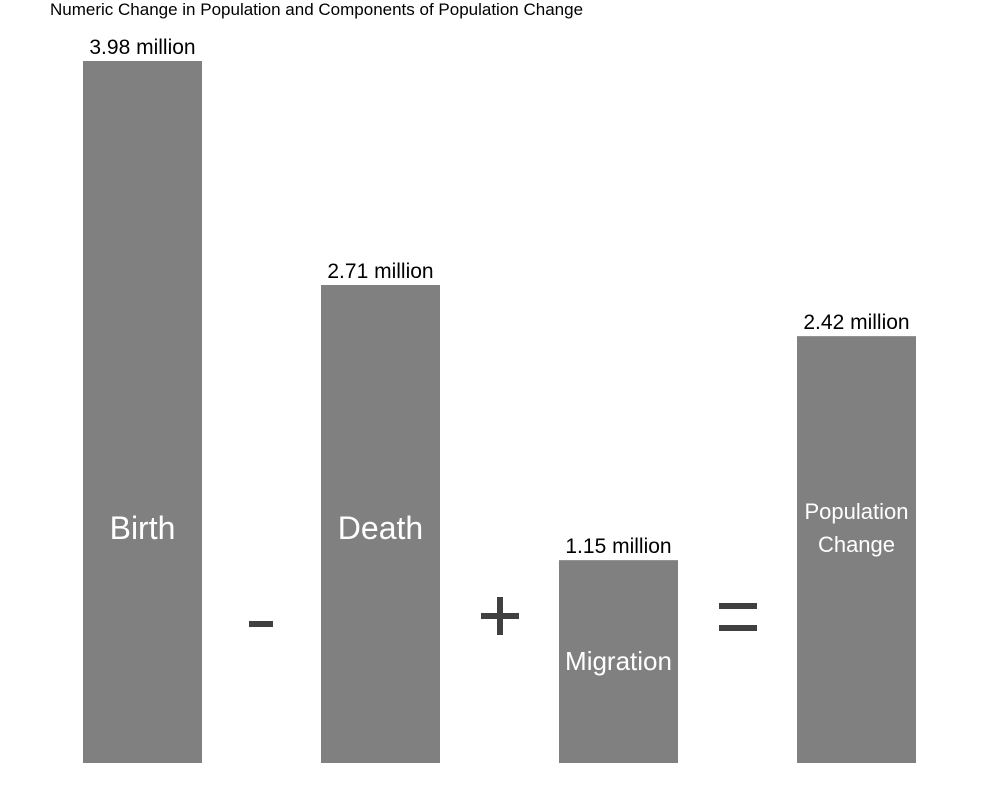  What do you see at coordinates (856, 322) in the screenshot?
I see `value-label-population-change: 2.42 million` at bounding box center [856, 322].